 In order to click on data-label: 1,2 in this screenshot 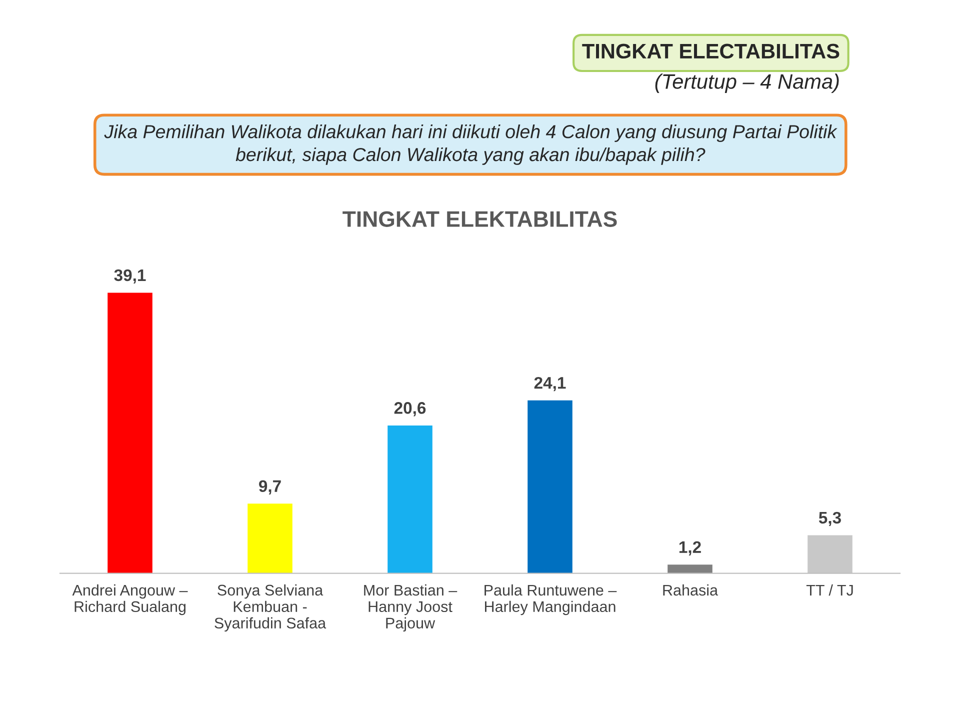, I will do `click(690, 548)`.